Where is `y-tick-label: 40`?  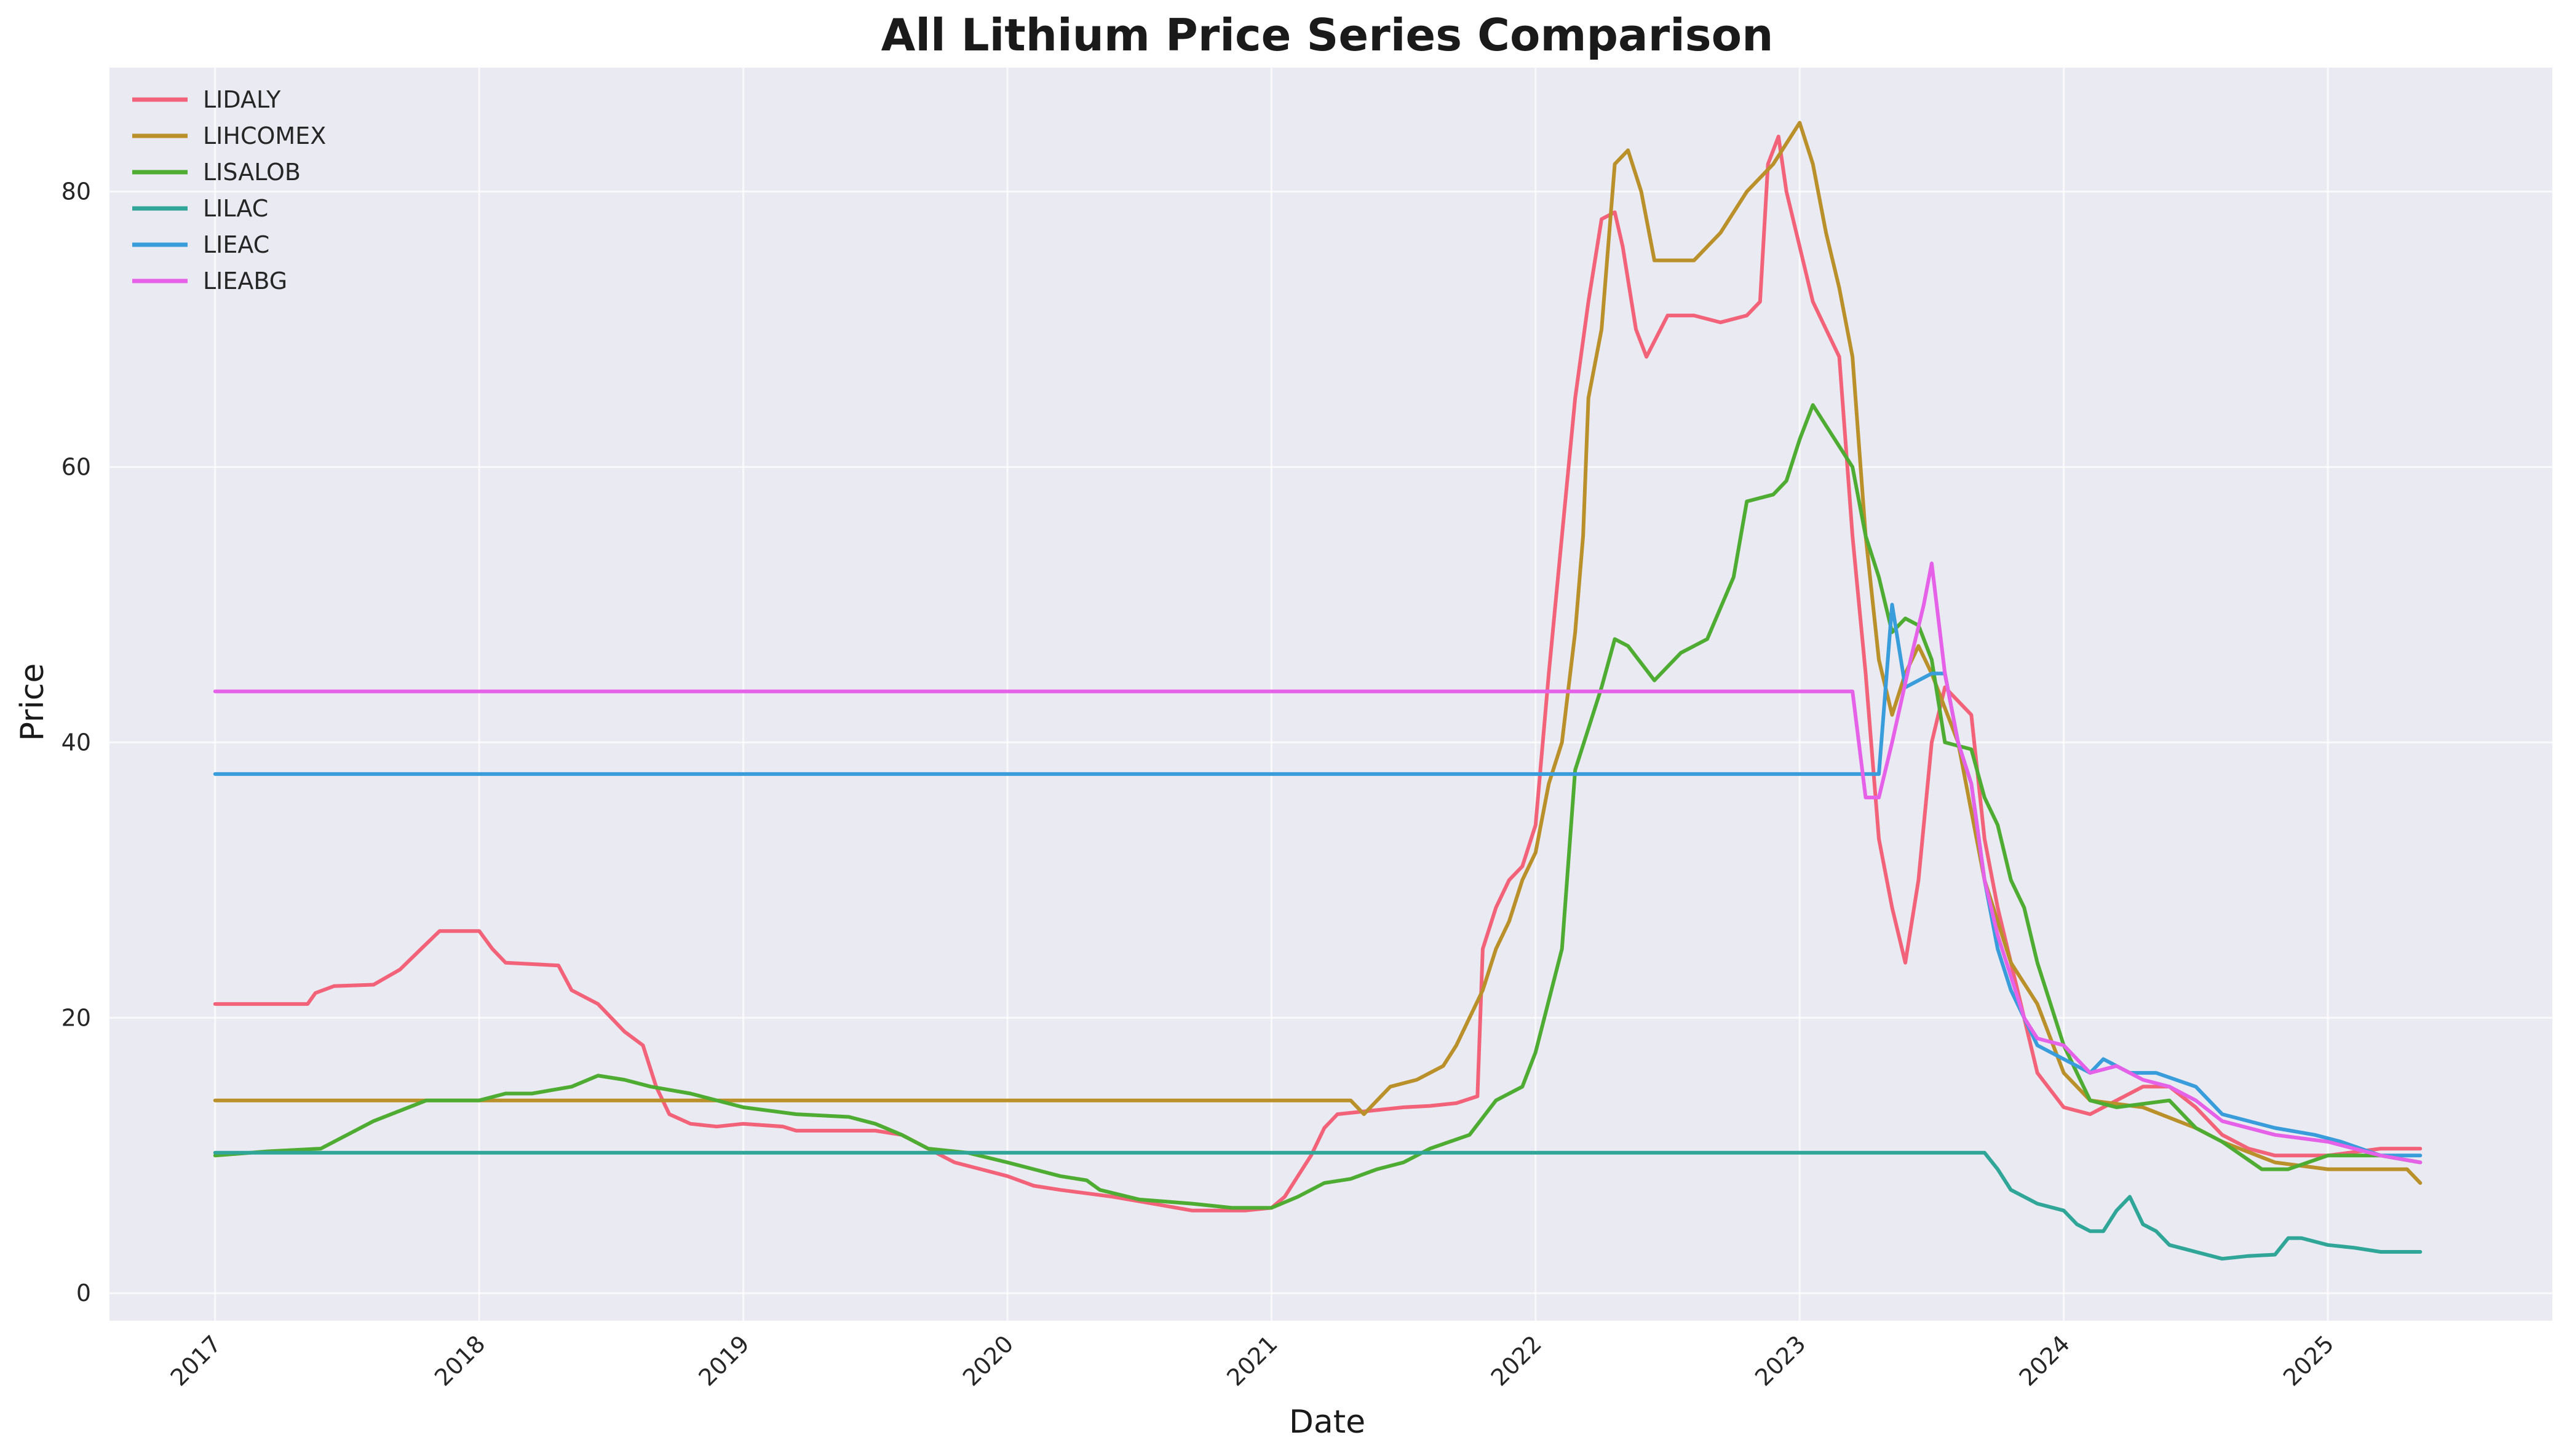
y-tick-label: 40 is located at coordinates (76, 742).